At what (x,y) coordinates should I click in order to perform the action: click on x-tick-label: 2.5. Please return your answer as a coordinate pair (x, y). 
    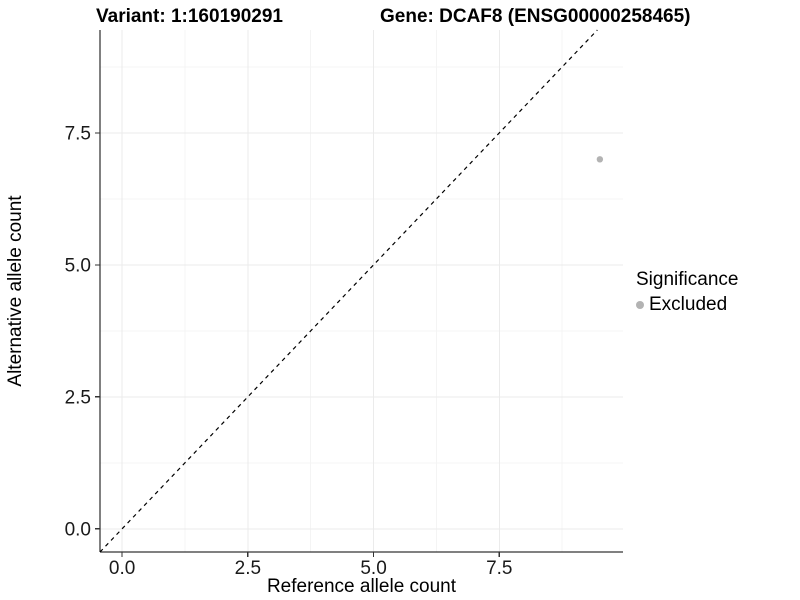
    Looking at the image, I should click on (248, 568).